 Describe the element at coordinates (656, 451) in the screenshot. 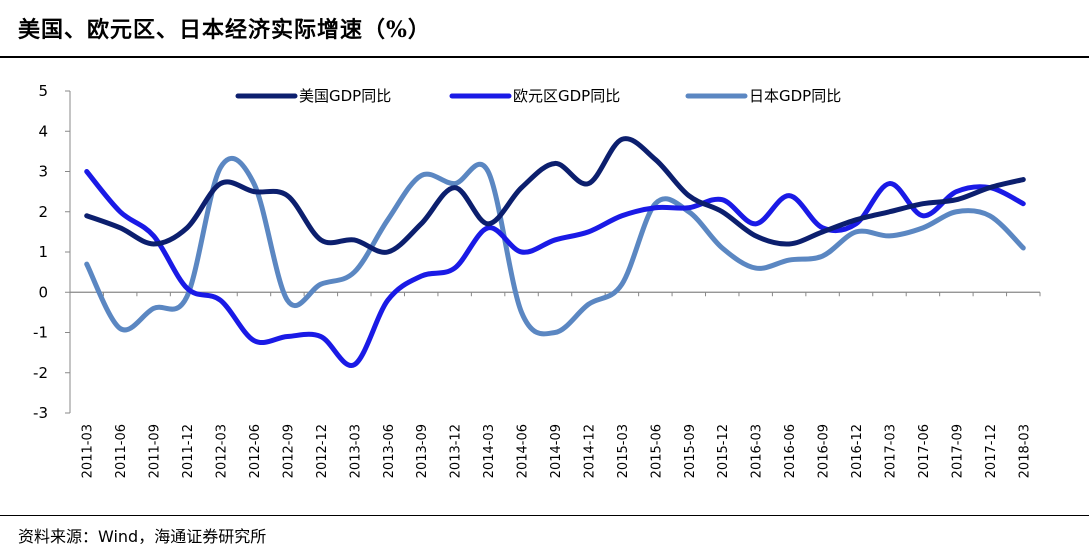

I see `x-tick-label: 2015-06` at that location.